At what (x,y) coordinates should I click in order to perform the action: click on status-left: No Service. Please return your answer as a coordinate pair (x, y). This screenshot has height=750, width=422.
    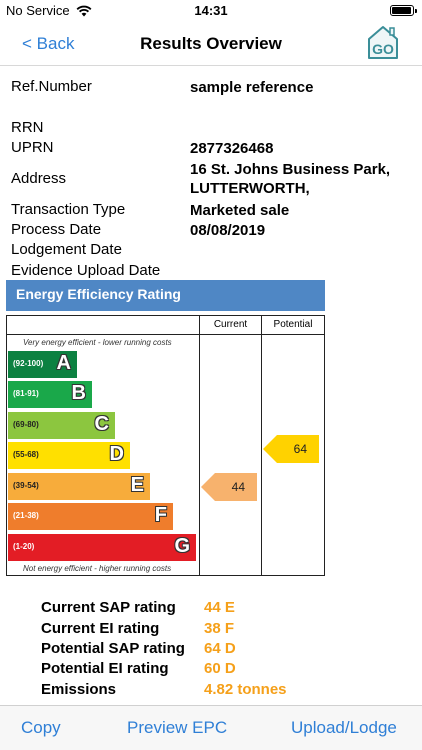
    Looking at the image, I should click on (49, 10).